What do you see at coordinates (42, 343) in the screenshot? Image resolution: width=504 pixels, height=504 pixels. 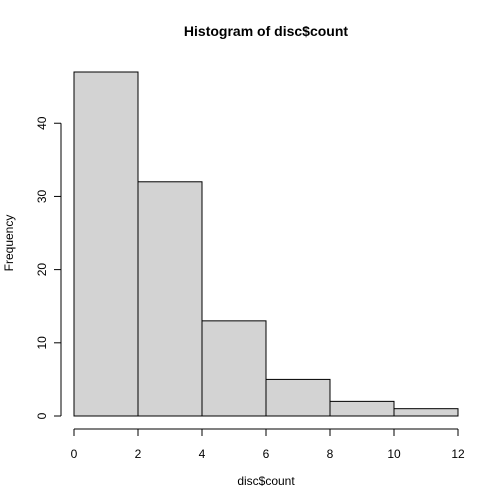 I see `y-tick-label-1: 10` at bounding box center [42, 343].